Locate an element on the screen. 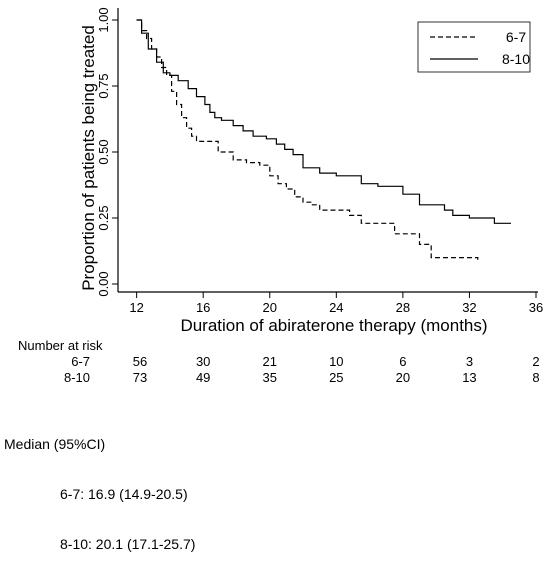 The width and height of the screenshot is (550, 562). legend: 6-7 8-10 is located at coordinates (474, 47).